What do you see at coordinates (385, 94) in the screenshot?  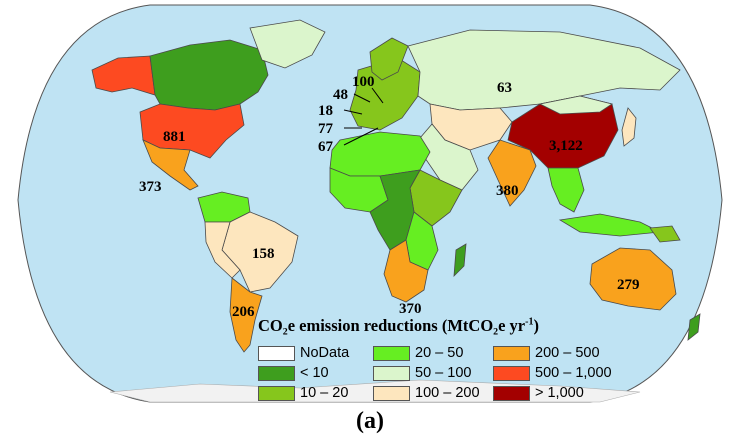 I see `europe-region` at bounding box center [385, 94].